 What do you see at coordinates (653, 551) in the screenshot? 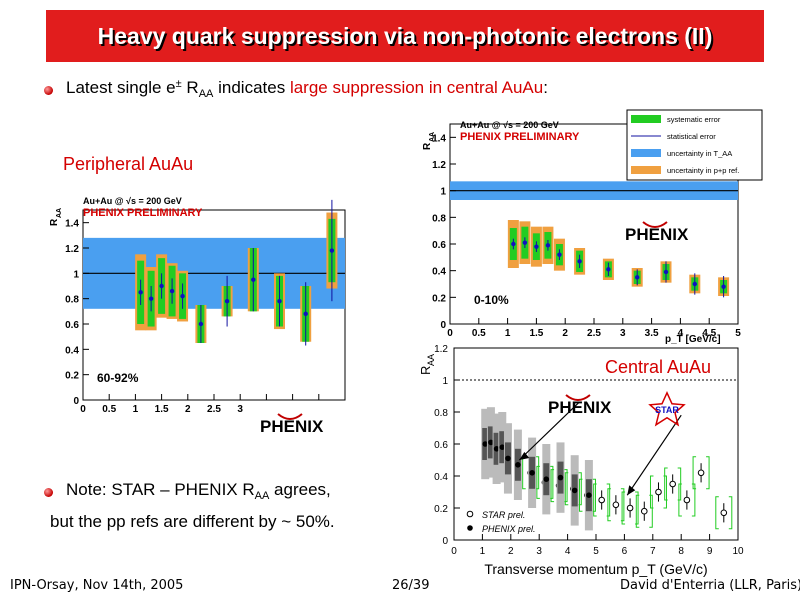
I see `x-tick-label: 7` at bounding box center [653, 551].